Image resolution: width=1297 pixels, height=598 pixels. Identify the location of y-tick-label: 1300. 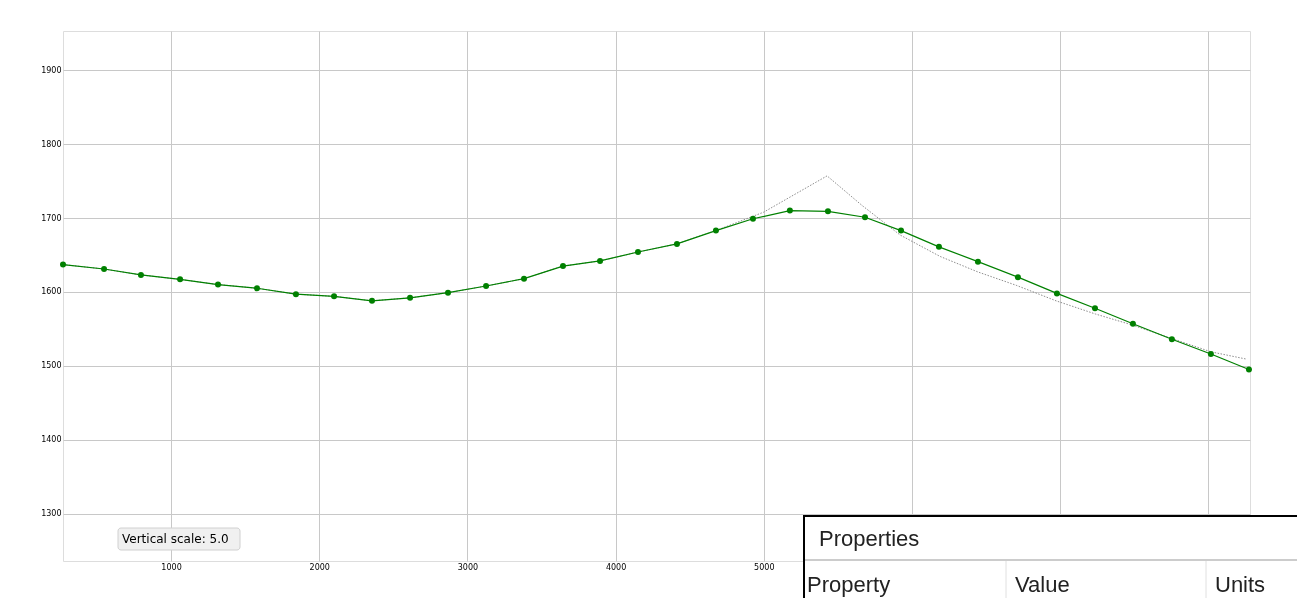
(51, 514).